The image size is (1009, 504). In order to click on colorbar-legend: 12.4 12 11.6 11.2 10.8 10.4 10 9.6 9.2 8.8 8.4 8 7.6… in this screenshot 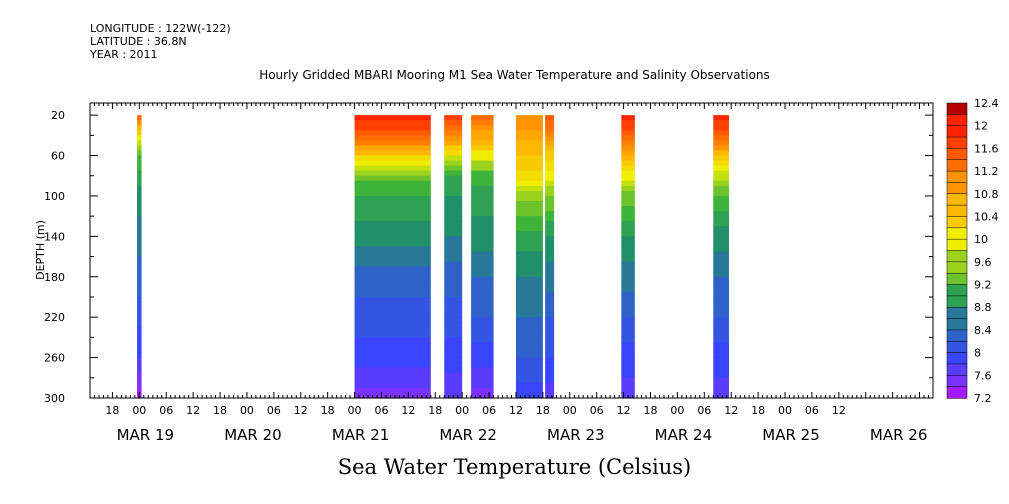, I will do `click(972, 251)`.